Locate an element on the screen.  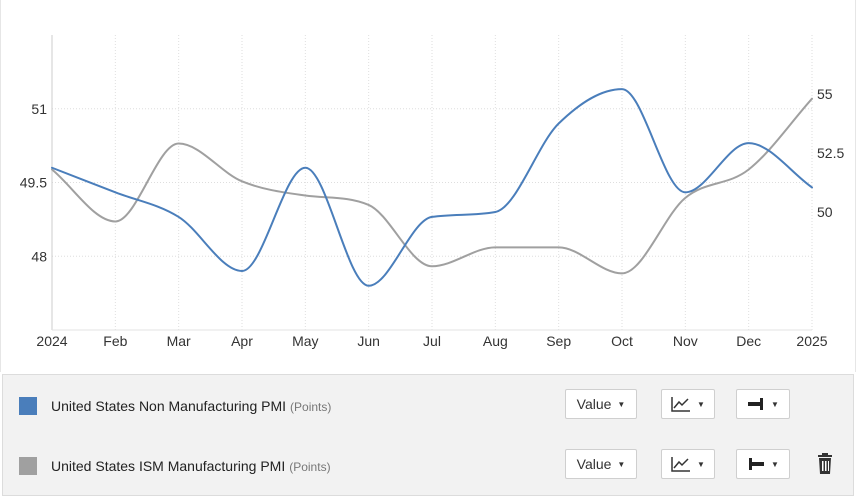
legend-series-label: United States Non Manufacturing PMI is located at coordinates (169, 406).